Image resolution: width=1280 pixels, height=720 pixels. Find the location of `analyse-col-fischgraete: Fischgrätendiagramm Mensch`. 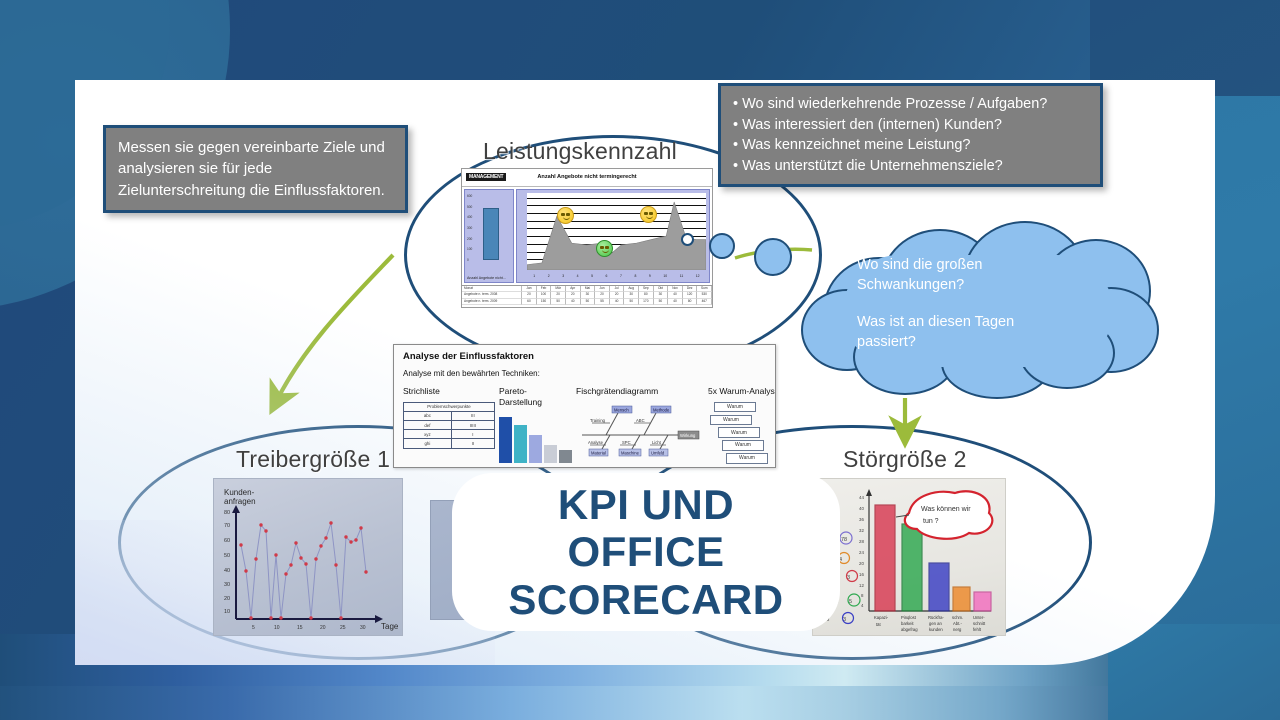

analyse-col-fischgraete: Fischgrätendiagramm Mensch is located at coordinates (640, 426).